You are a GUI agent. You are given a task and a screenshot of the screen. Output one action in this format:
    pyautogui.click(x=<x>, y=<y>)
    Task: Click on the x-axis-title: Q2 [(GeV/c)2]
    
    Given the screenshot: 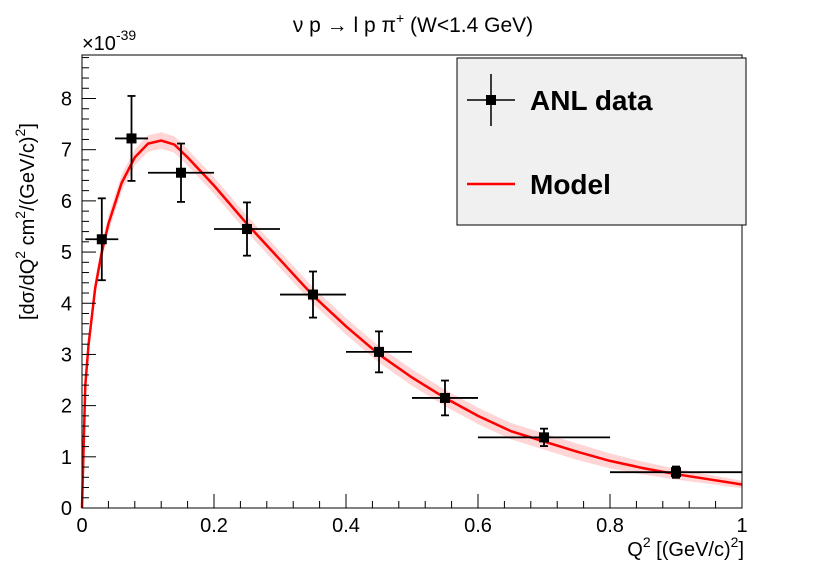 What is the action you would take?
    pyautogui.click(x=685, y=547)
    